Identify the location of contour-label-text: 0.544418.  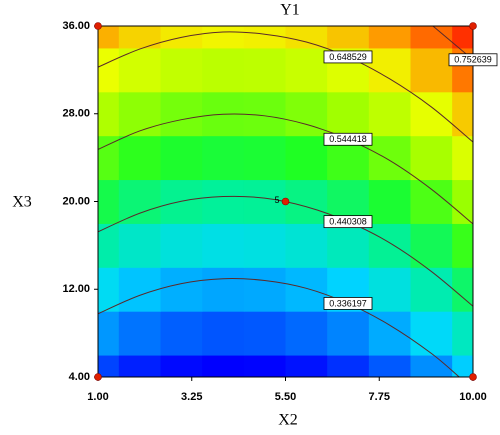
(348, 139).